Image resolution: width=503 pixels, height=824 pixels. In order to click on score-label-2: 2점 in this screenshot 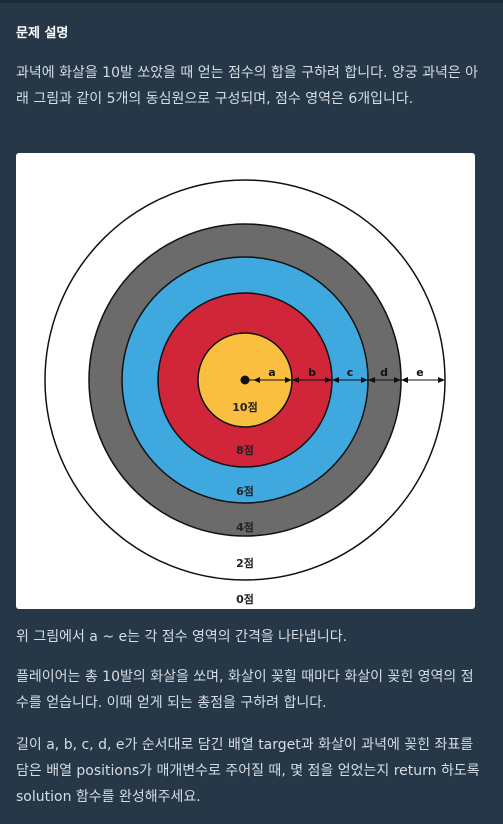, I will do `click(245, 563)`.